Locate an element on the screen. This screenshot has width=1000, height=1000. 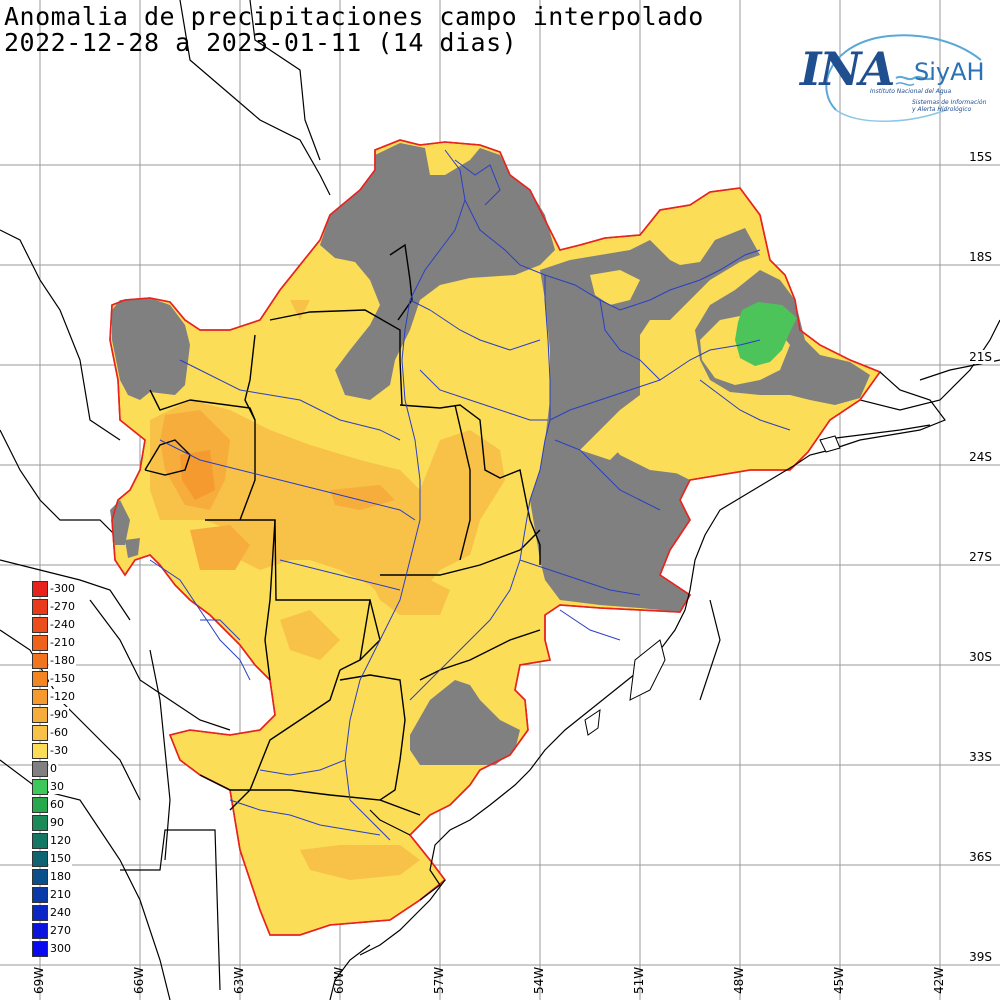
legend-label: 30 is located at coordinates (57, 786).